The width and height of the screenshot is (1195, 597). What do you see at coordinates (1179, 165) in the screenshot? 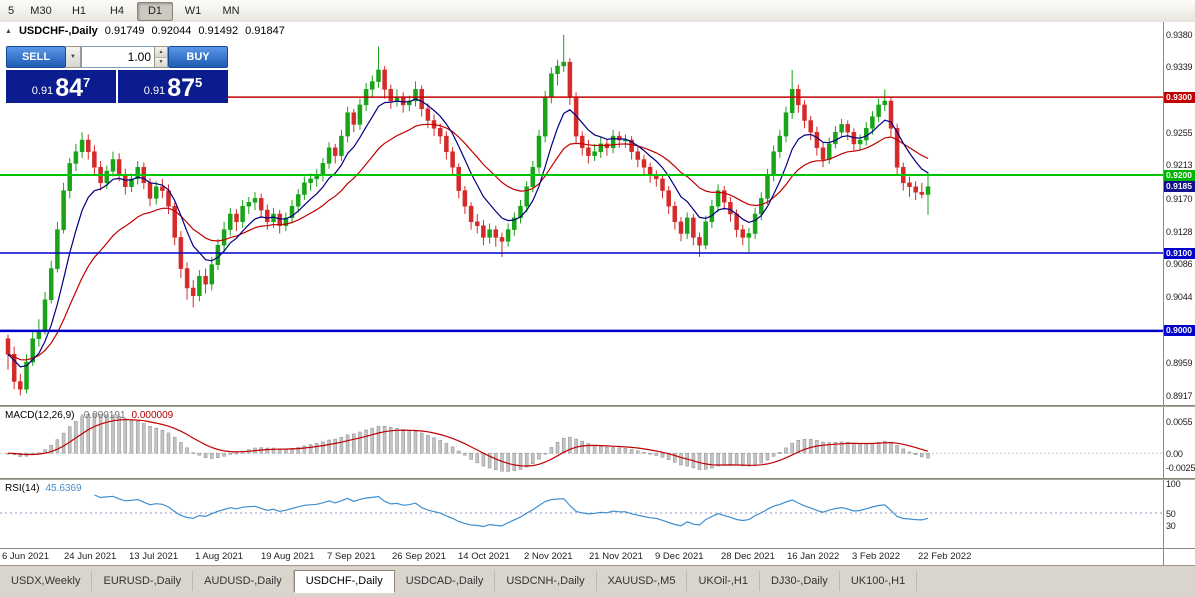
I see `price-tick-label: 0.9213` at bounding box center [1179, 165].